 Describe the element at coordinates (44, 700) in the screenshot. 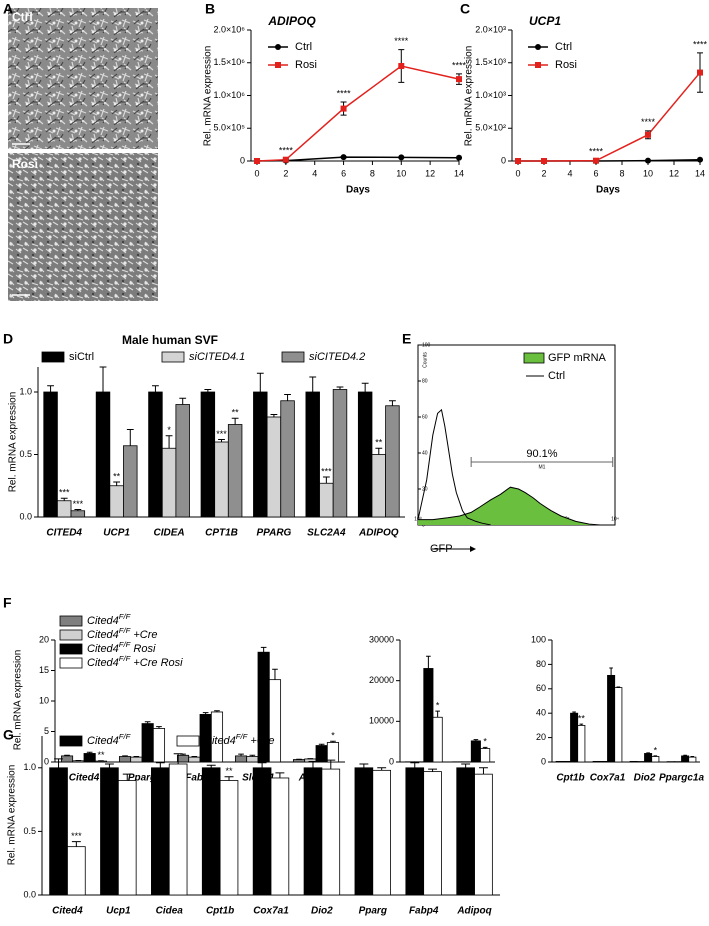

I see `y-tick-label: 10` at that location.